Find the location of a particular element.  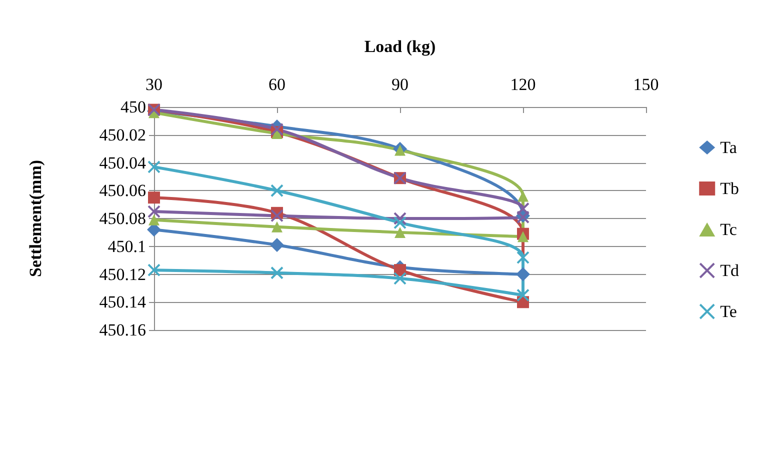

legend-label: Td is located at coordinates (730, 270).